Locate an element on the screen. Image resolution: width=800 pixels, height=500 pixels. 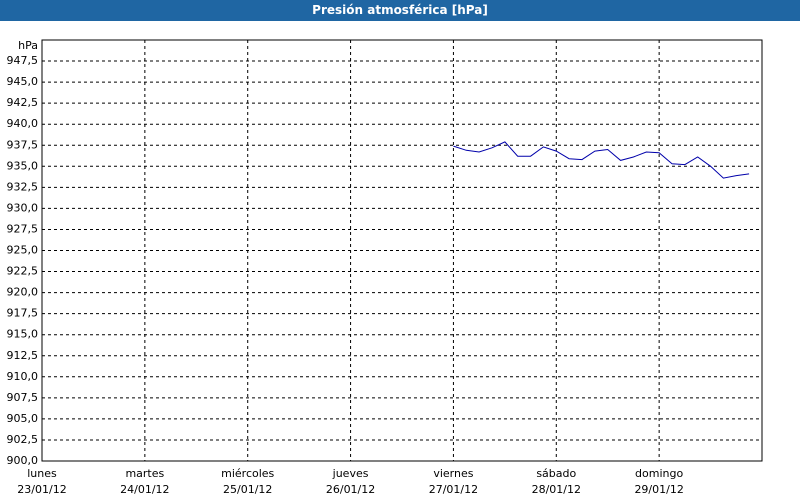
y-tick-label: 912,5 is located at coordinates (23, 355).